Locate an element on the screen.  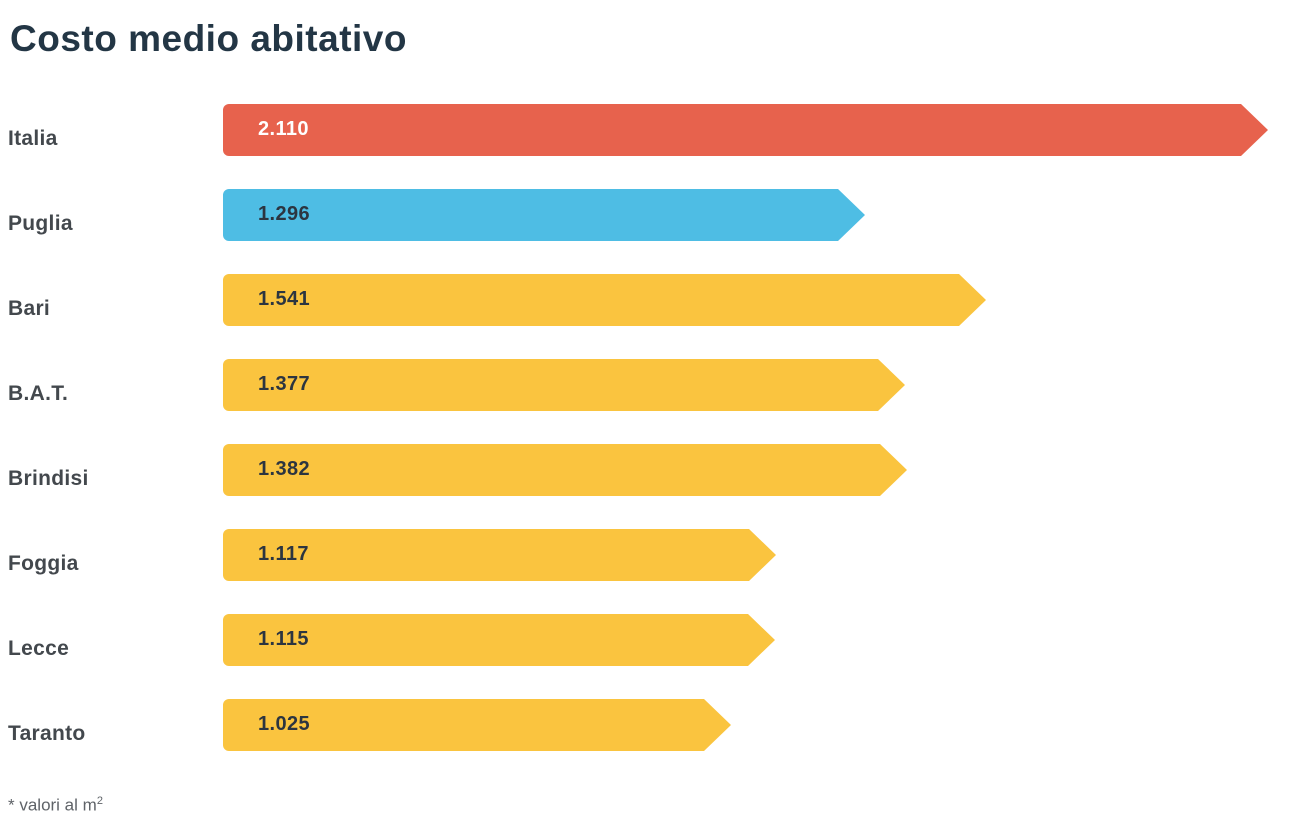
bar-body: 1.541 is located at coordinates (591, 299).